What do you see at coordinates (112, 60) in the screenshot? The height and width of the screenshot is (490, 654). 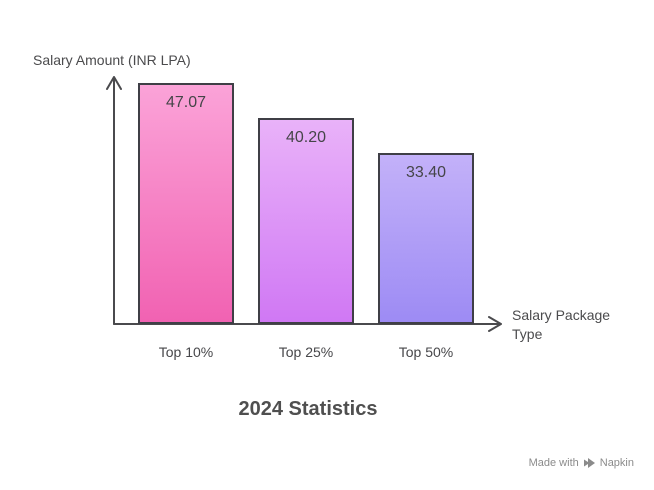 I see `y-axis-label: Salary Amount (INR LPA)` at bounding box center [112, 60].